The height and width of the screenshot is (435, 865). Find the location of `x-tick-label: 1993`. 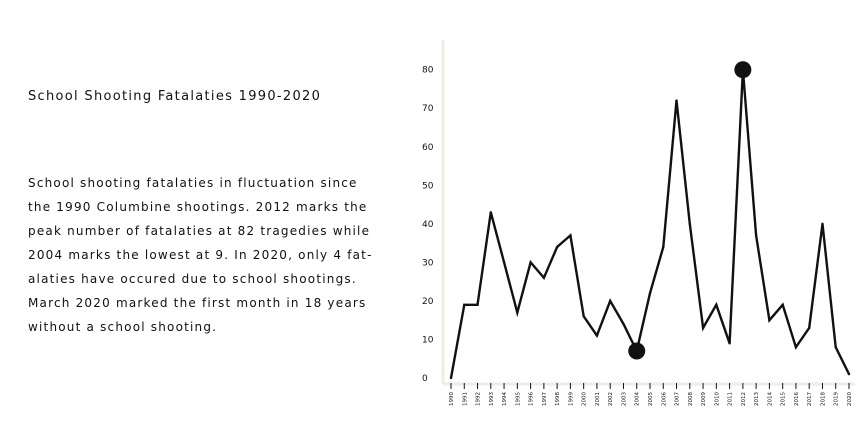

x-tick-label: 1993 is located at coordinates (492, 399).